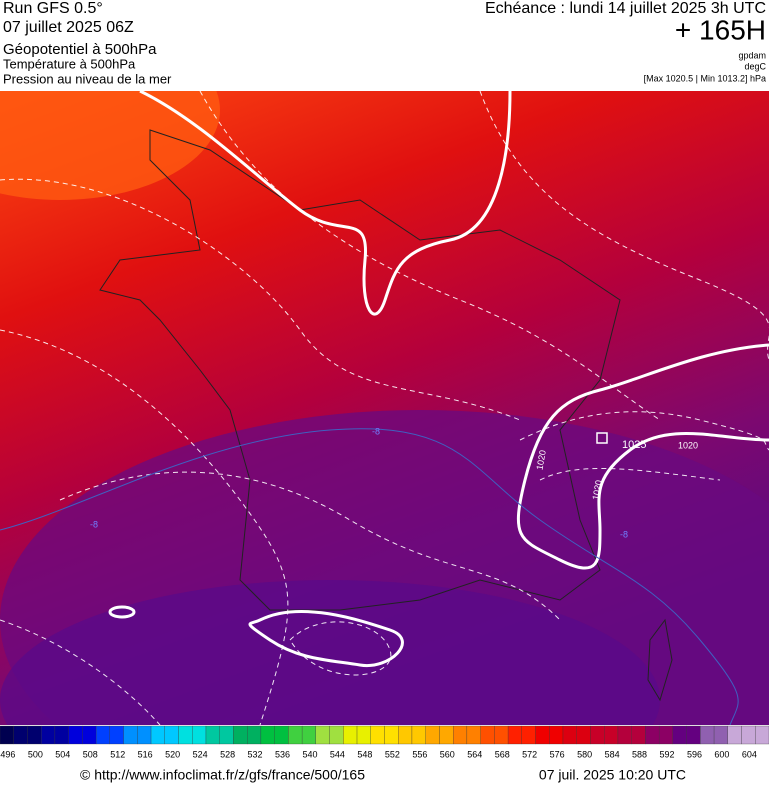  Describe the element at coordinates (392, 754) in the screenshot. I see `colorbar-label: 552` at that location.